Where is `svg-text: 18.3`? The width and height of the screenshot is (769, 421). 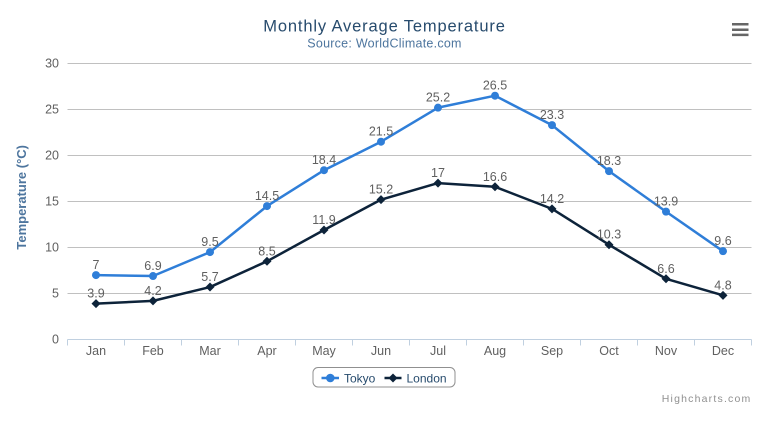 svg-text: 18.3 is located at coordinates (609, 161).